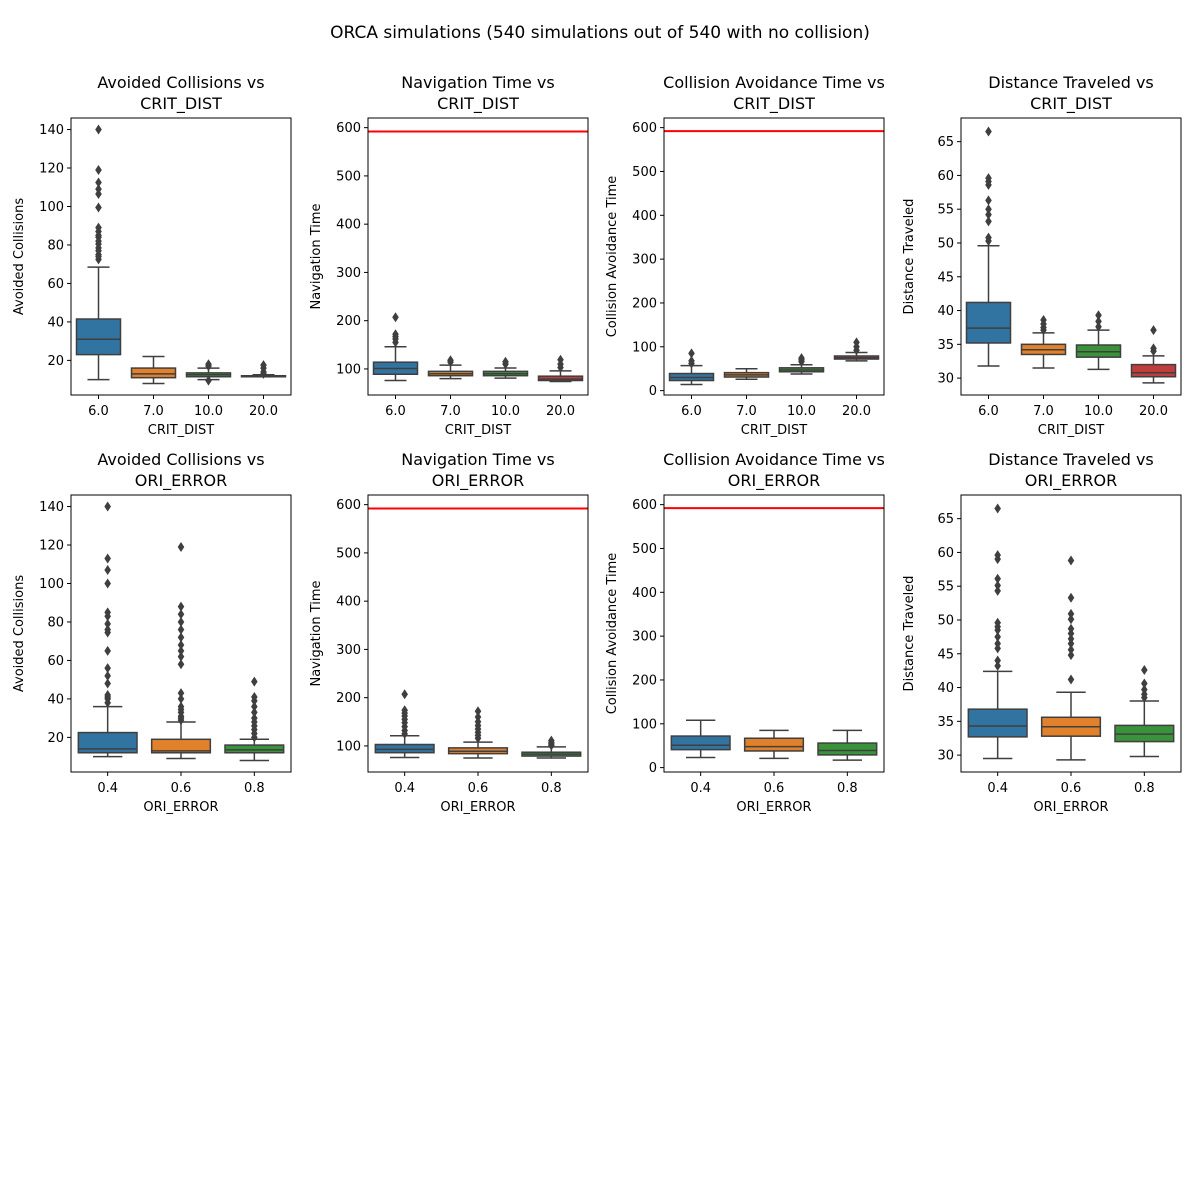  What do you see at coordinates (477, 807) in the screenshot?
I see `x-axis-label: ORI_ERROR` at bounding box center [477, 807].